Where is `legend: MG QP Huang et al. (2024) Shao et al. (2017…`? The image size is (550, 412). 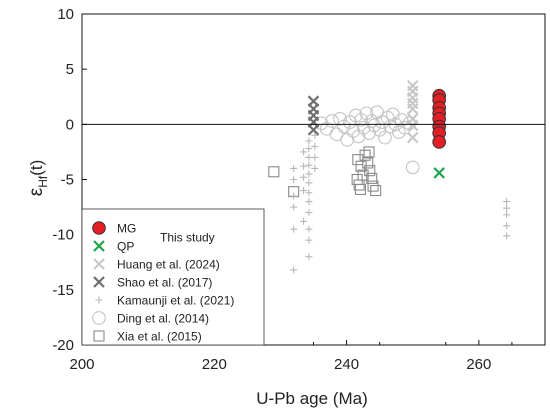 legend: MG QP Huang et al. (2024) Shao et al. (2017… is located at coordinates (173, 277).